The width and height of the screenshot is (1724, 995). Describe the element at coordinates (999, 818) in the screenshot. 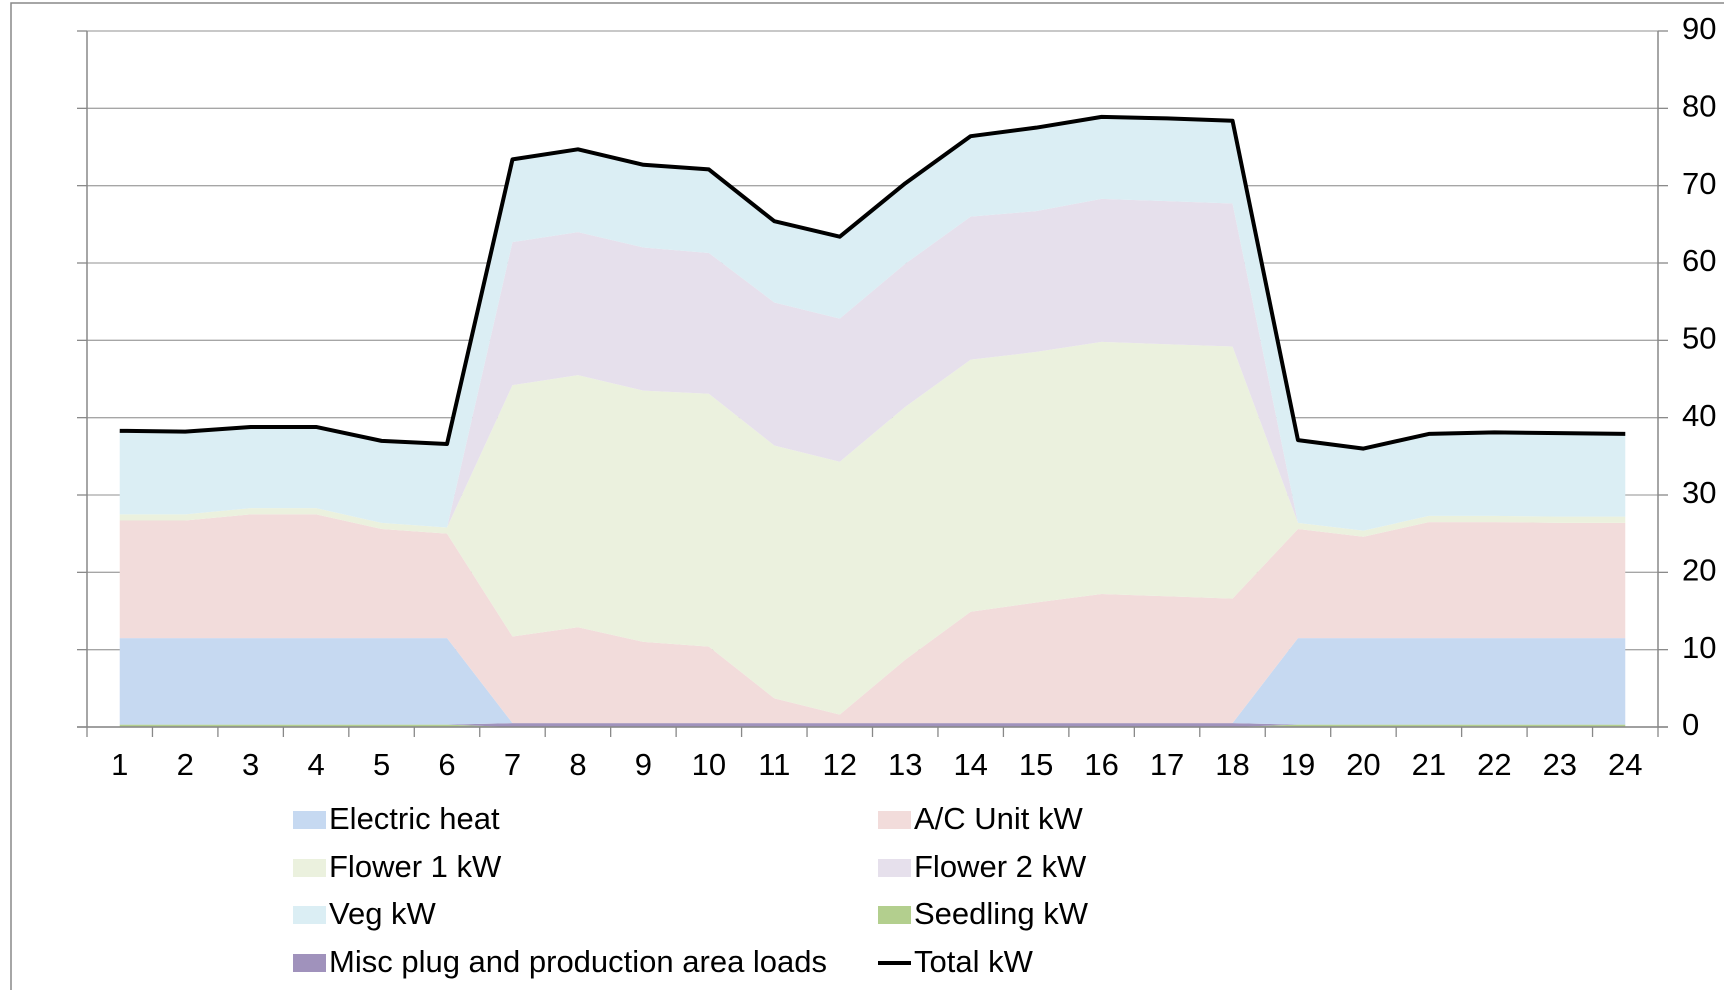

I see `legend-label: A/C Unit kW` at that location.